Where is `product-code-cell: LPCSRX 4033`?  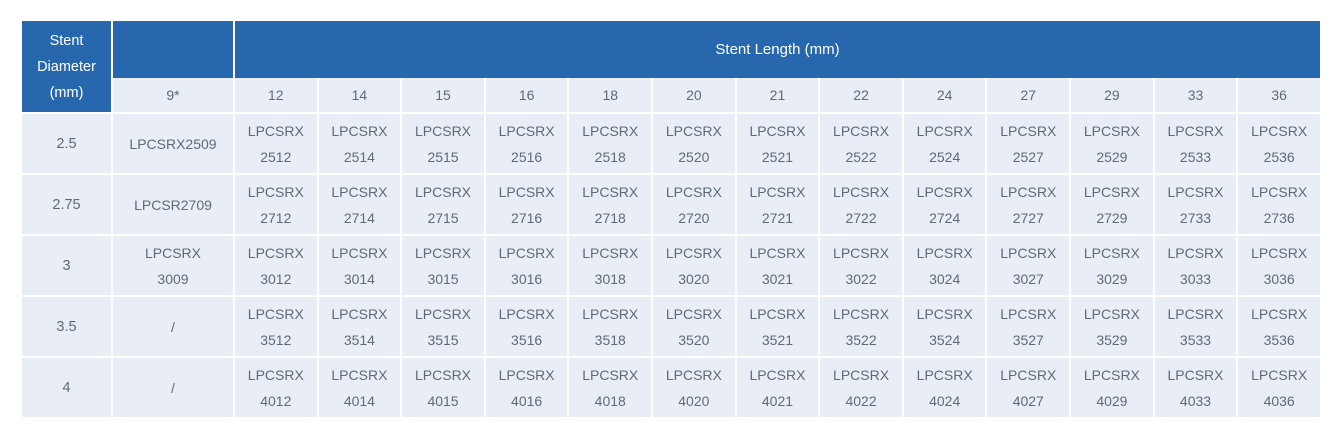
product-code-cell: LPCSRX 4033 is located at coordinates (1195, 387).